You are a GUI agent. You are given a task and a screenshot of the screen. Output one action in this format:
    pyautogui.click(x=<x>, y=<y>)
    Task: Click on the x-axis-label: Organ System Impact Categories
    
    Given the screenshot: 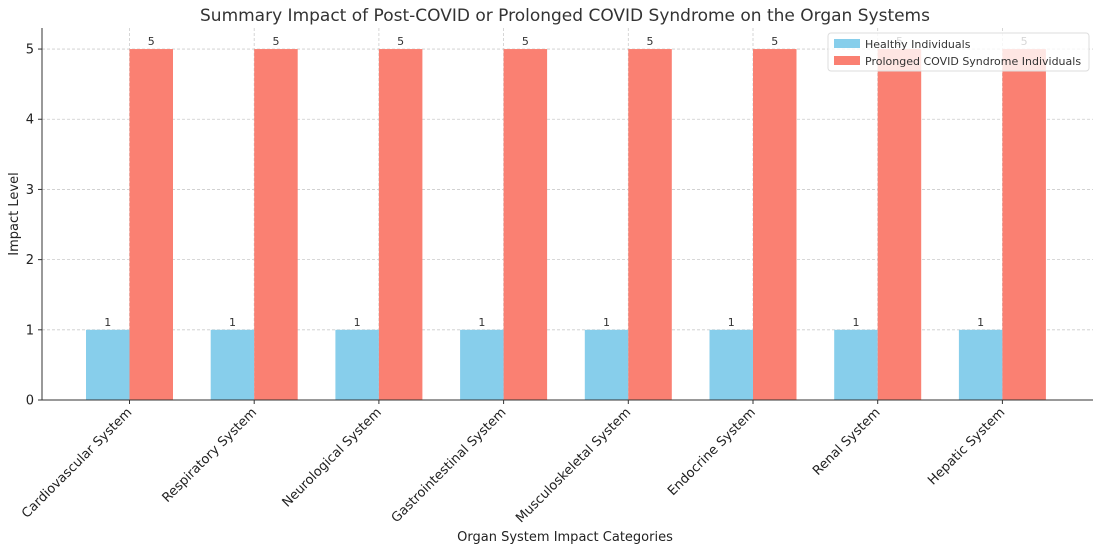 What is the action you would take?
    pyautogui.click(x=565, y=537)
    